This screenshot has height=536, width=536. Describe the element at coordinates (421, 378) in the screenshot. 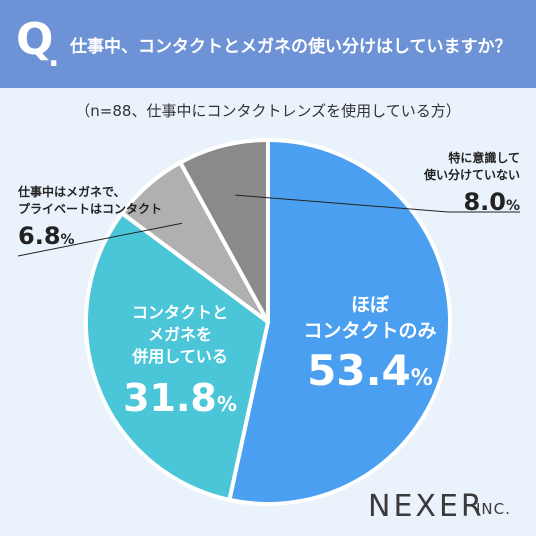

I see `unit-contact-only: %` at that location.